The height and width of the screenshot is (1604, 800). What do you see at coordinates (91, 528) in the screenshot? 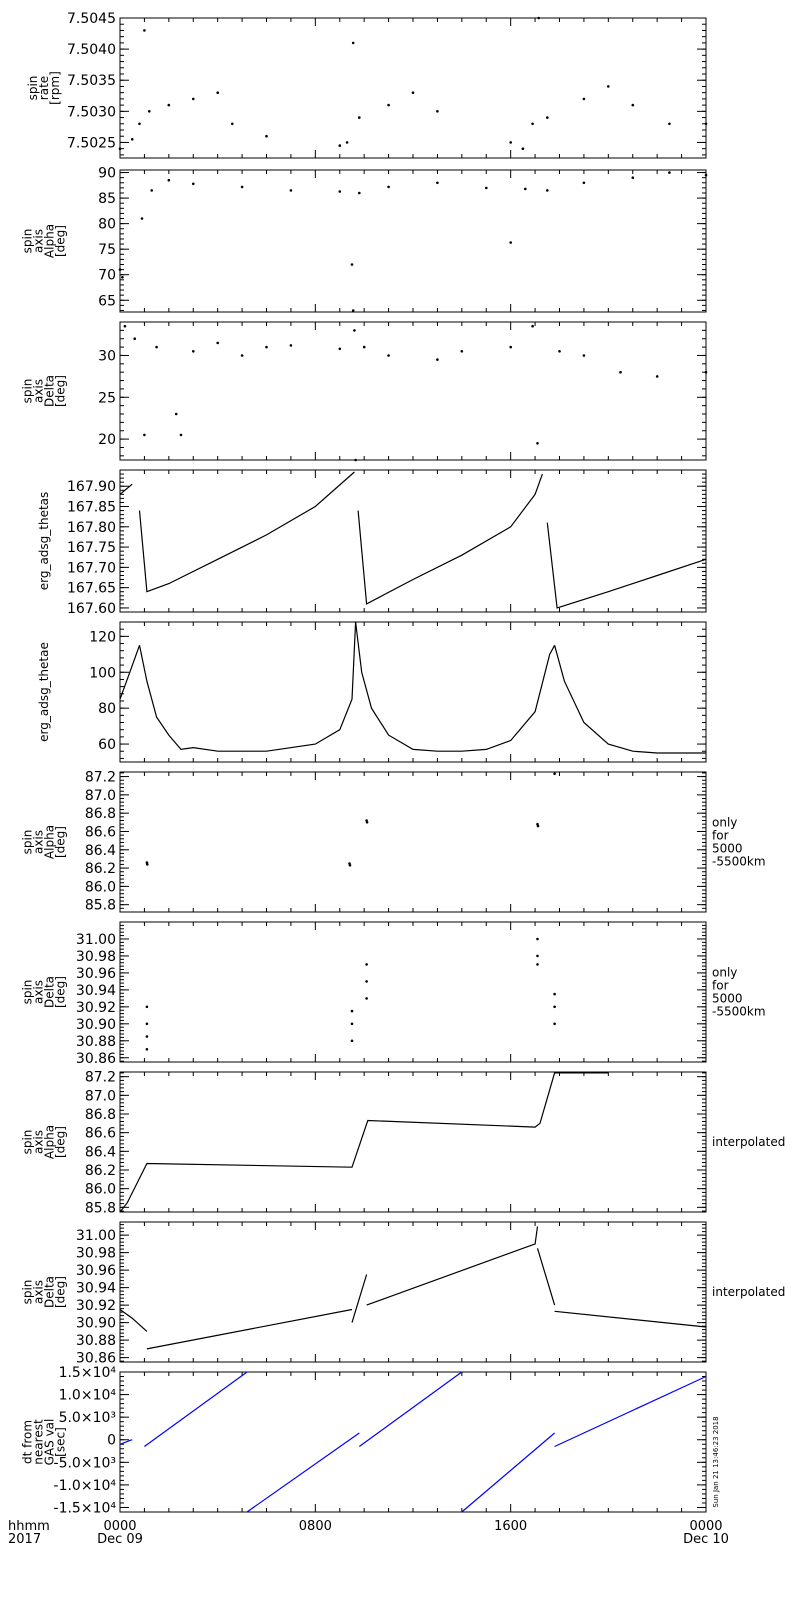
I see `y-tick-label: 167.80` at bounding box center [91, 528].